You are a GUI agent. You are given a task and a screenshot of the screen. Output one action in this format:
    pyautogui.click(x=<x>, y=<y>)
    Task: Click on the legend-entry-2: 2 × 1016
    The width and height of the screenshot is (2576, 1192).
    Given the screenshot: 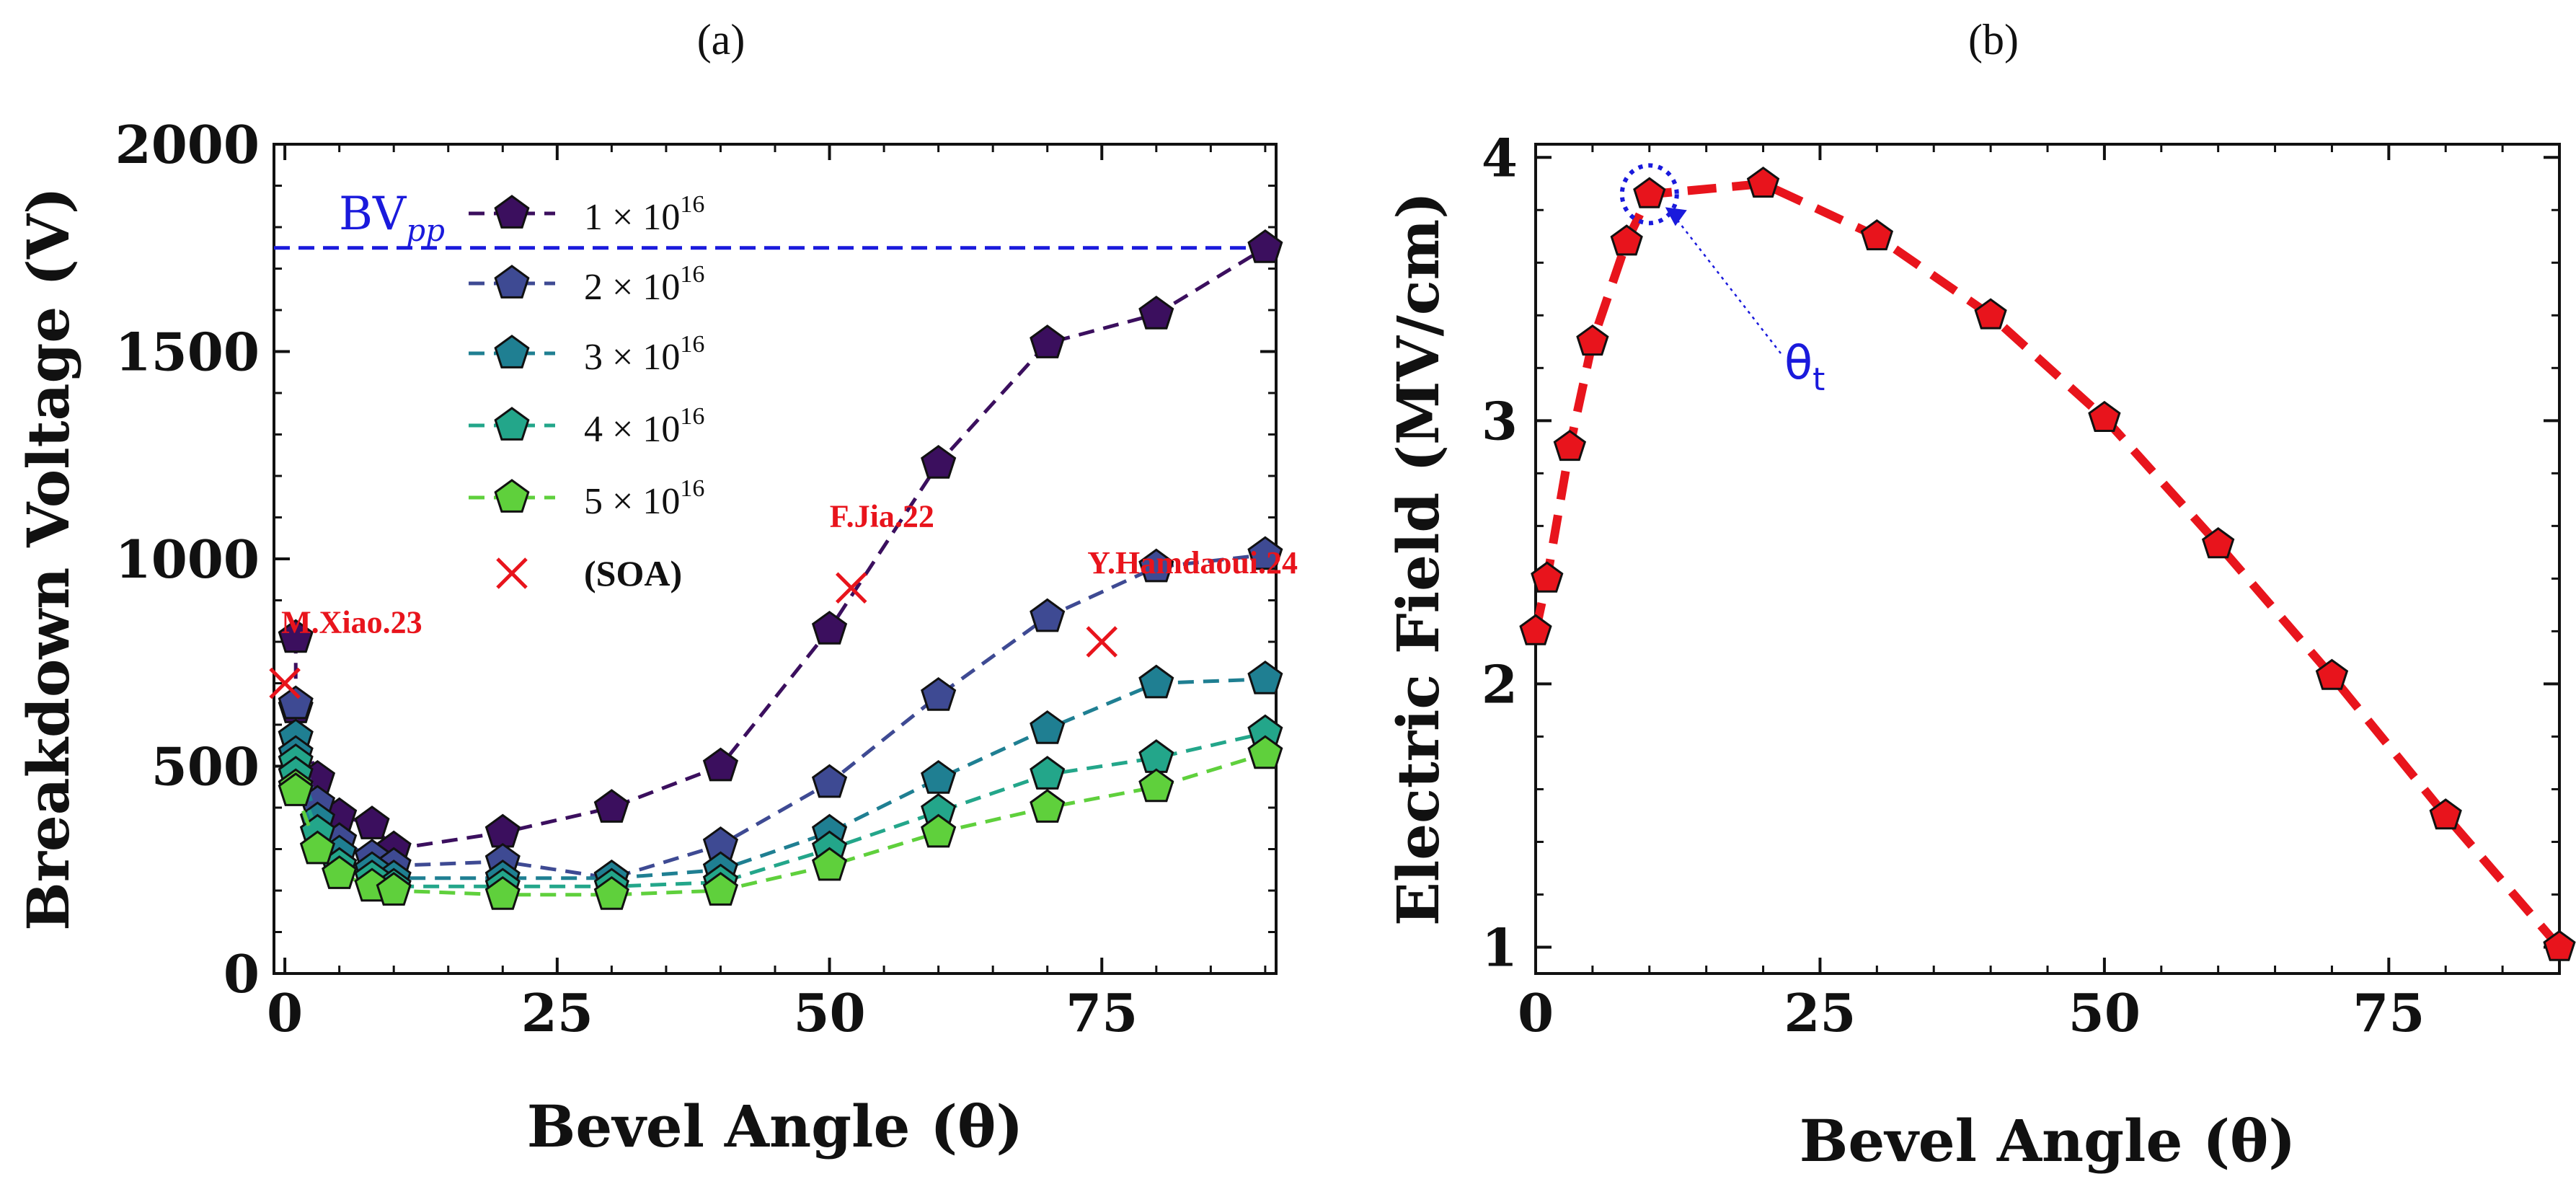 What is the action you would take?
    pyautogui.click(x=586, y=284)
    